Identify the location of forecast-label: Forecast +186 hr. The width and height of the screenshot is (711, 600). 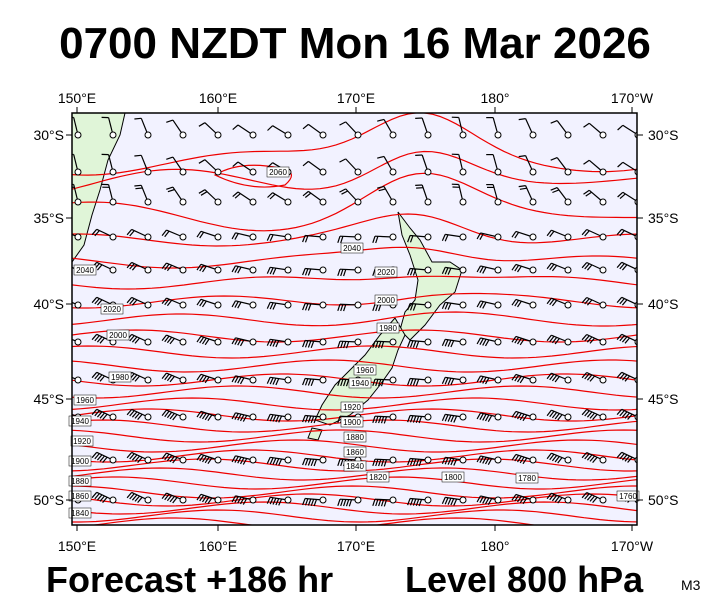
(189, 579).